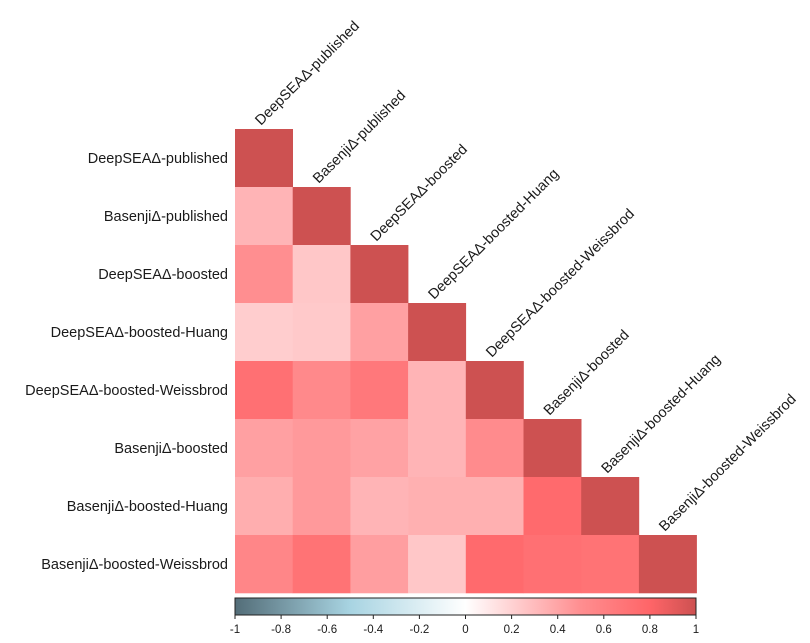 Image resolution: width=810 pixels, height=643 pixels. I want to click on colorbar: -1 -0.8 -0.6 -0.4 -0.2 0 0.2 0.4 0.6 0.8 1, so click(464, 616).